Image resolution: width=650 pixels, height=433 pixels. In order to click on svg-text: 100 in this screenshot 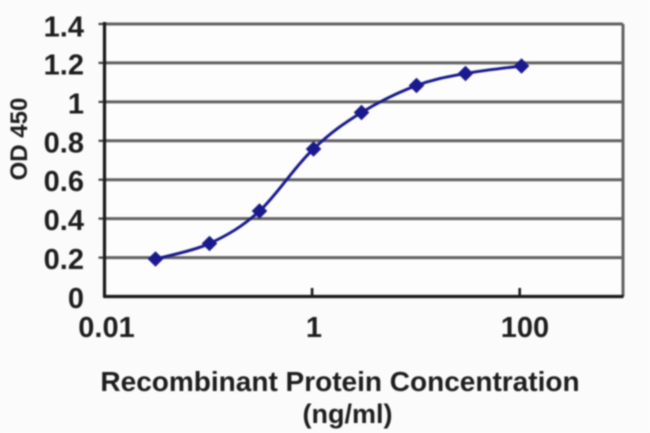, I will do `click(525, 328)`.